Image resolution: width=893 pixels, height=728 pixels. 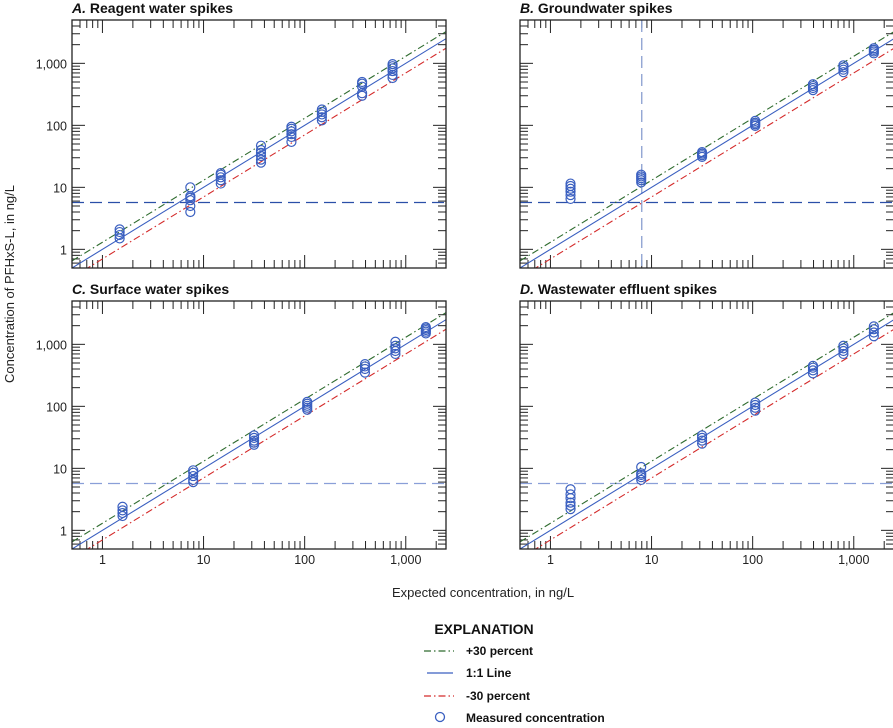 I want to click on panel-title: C. Surface water spikes, so click(x=150, y=289).